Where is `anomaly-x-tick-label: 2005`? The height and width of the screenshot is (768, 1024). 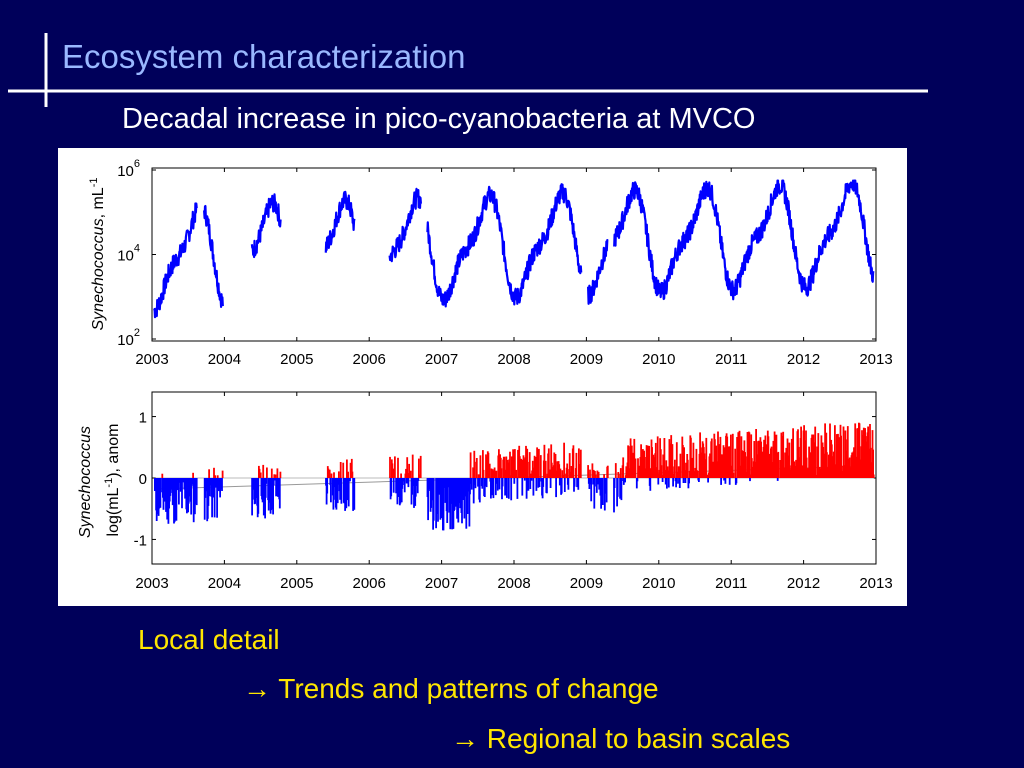
anomaly-x-tick-label: 2005 is located at coordinates (296, 583).